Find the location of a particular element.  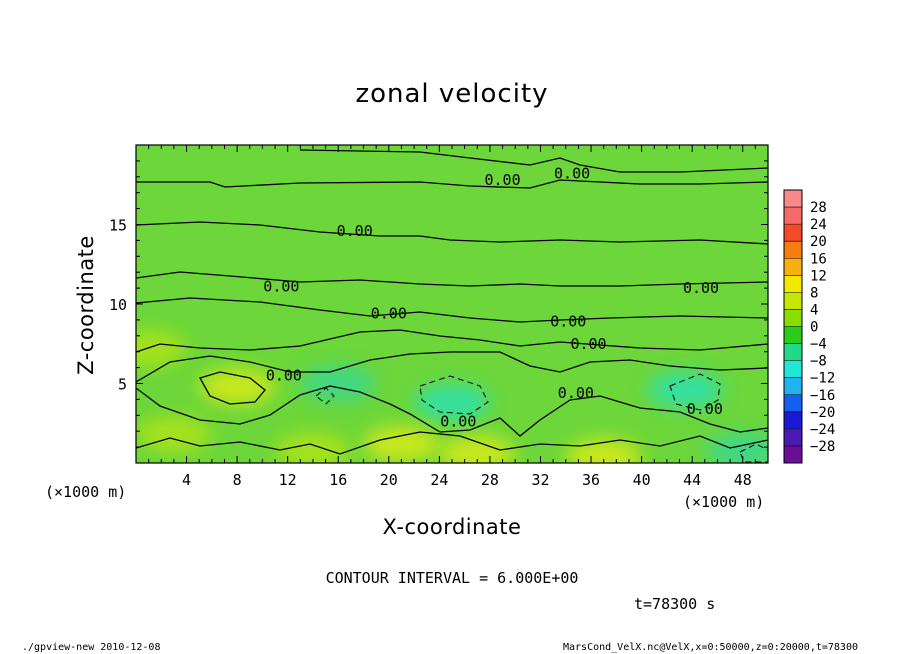

colorbar-label: −4 is located at coordinates (818, 345).